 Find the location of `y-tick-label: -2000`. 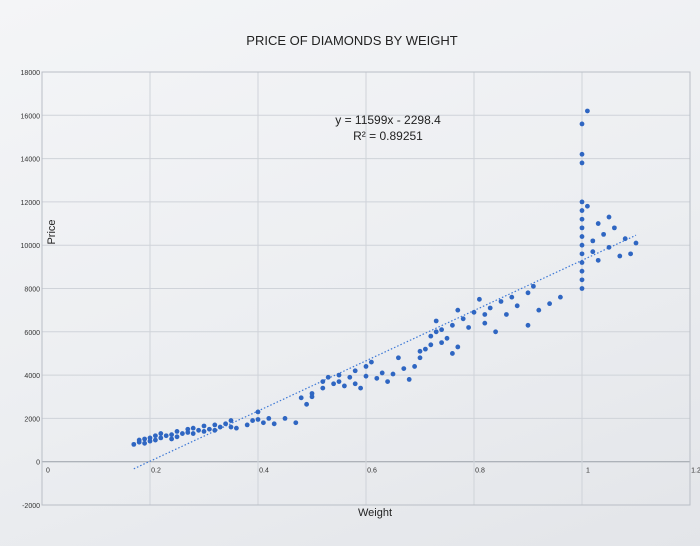

y-tick-label: -2000 is located at coordinates (31, 506).